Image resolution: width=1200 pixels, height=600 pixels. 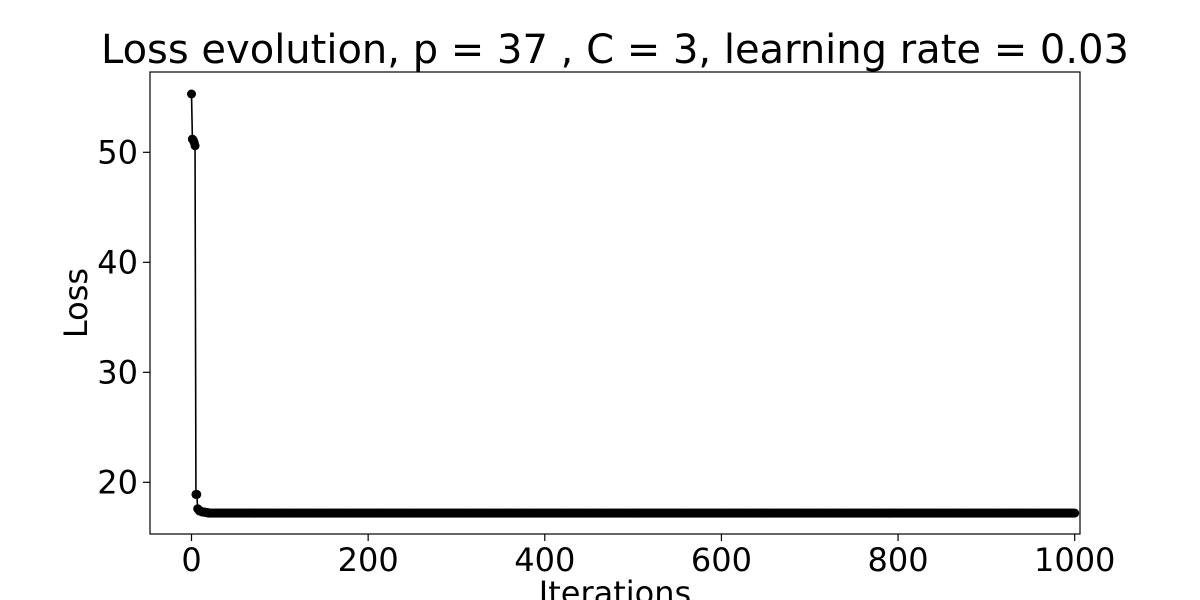 What do you see at coordinates (1074, 560) in the screenshot?
I see `x-tick-label: 1000` at bounding box center [1074, 560].